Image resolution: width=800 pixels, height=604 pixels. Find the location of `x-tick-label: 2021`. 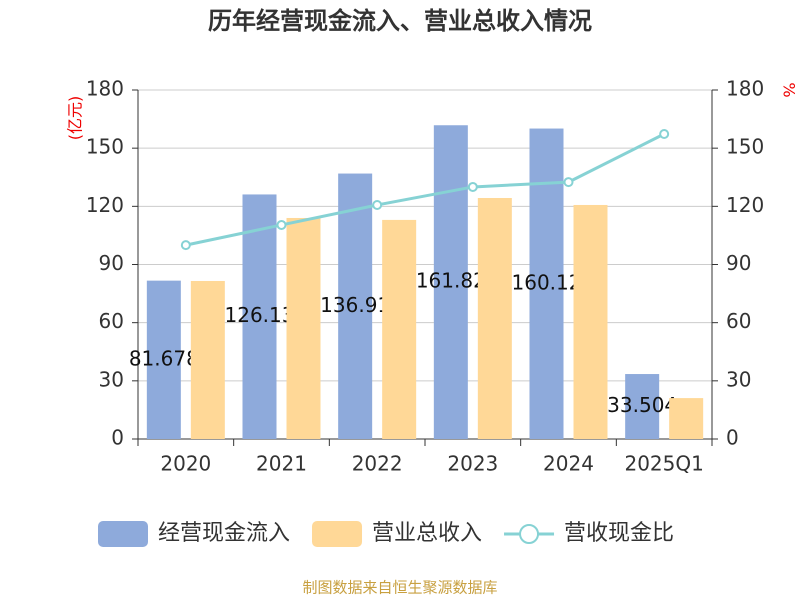

x-tick-label: 2021 is located at coordinates (281, 464).